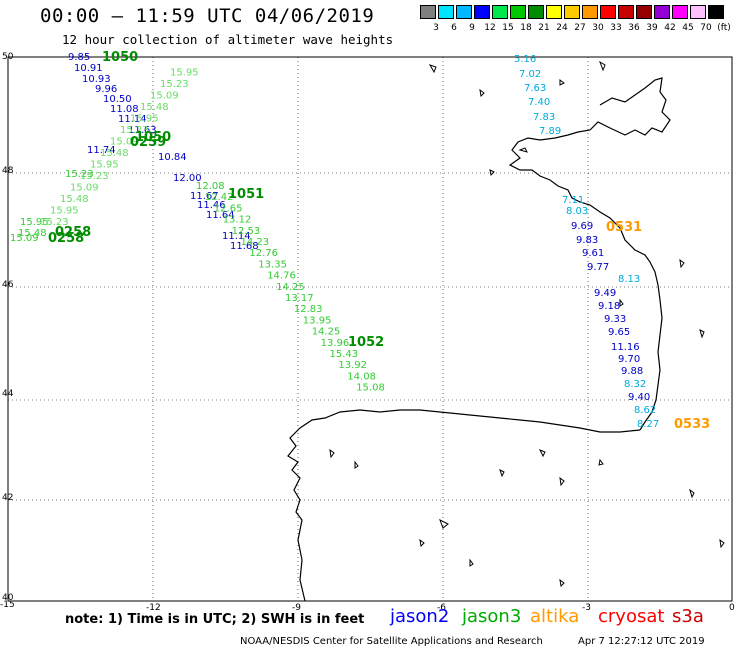 The height and width of the screenshot is (650, 740). I want to click on wave-height-value: 14.76, so click(281, 276).